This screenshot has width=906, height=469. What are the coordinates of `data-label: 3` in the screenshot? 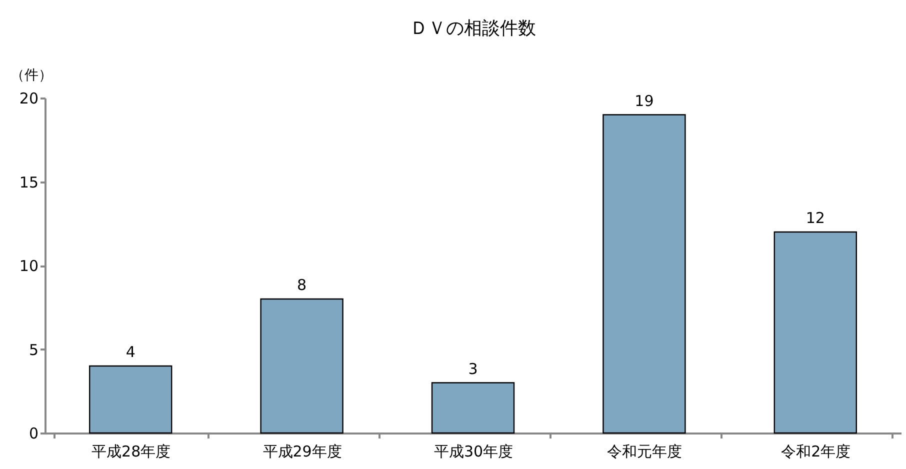 It's located at (473, 369).